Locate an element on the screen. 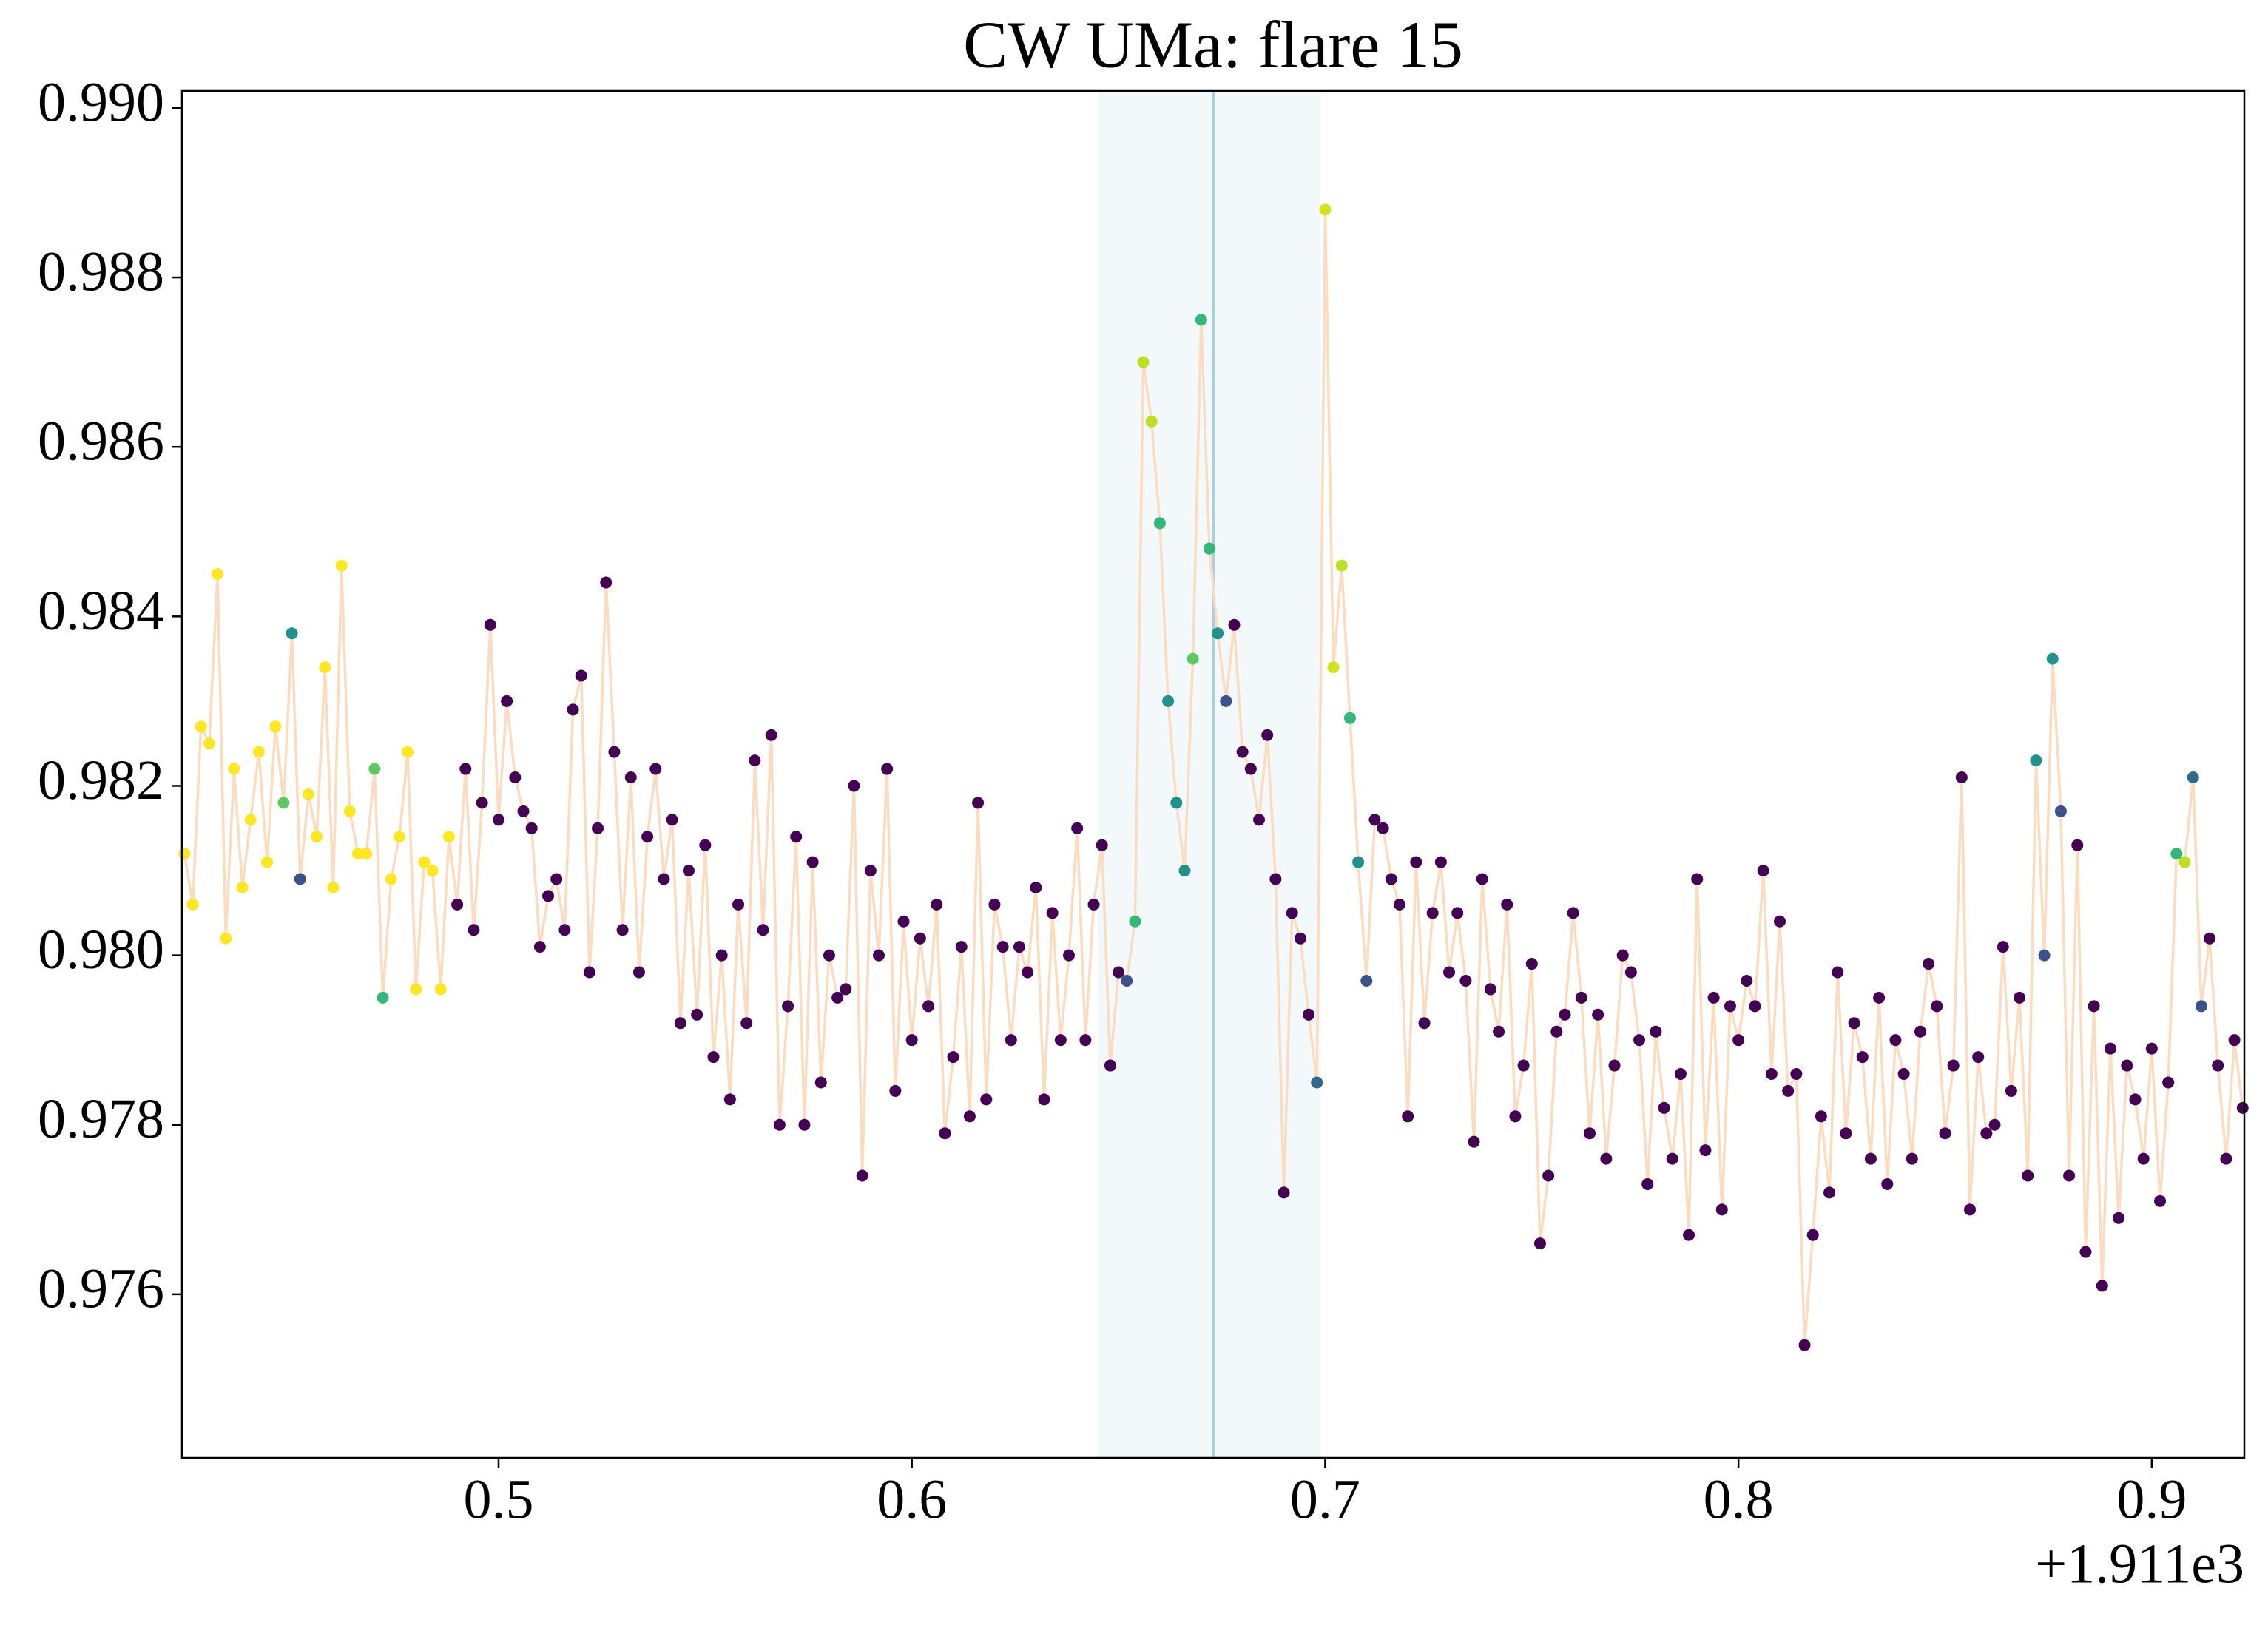 Image resolution: width=2268 pixels, height=1625 pixels. x-tick-label: 0.5 is located at coordinates (498, 1499).